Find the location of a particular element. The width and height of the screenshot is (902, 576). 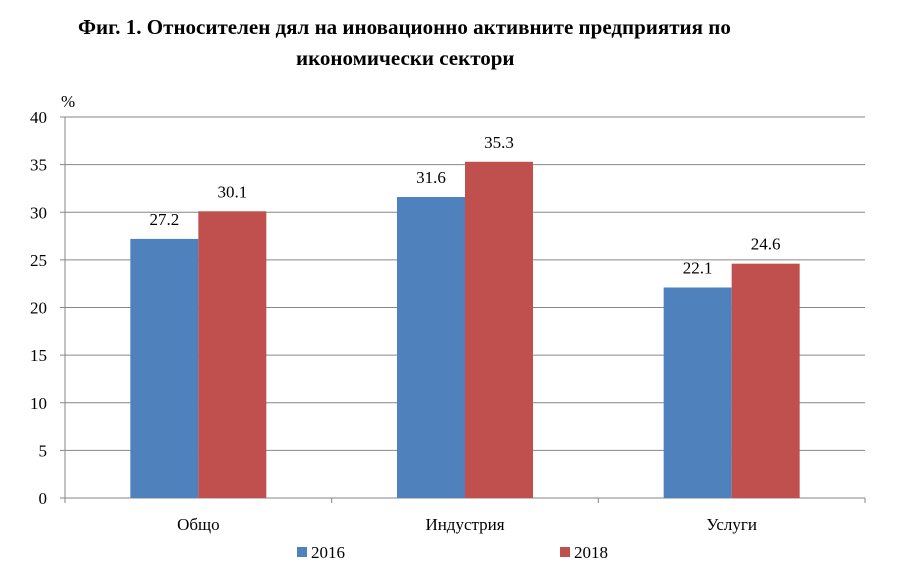

legend-label-2018: 2018 is located at coordinates (591, 552).